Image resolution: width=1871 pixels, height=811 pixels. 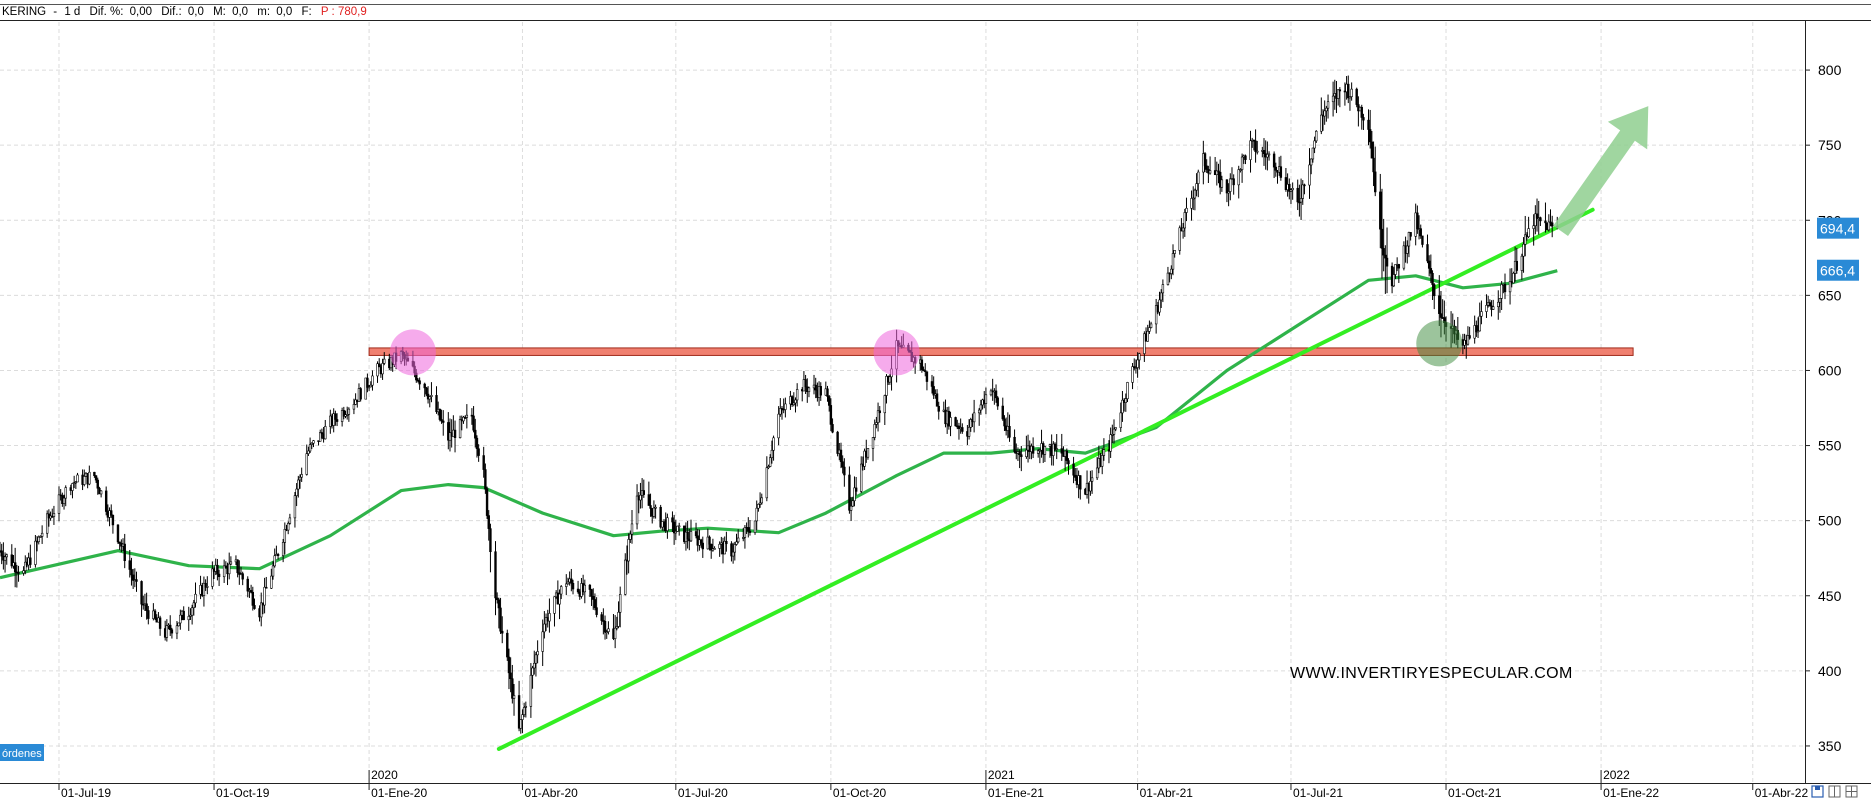 I want to click on window-controls, so click(x=1834, y=791).